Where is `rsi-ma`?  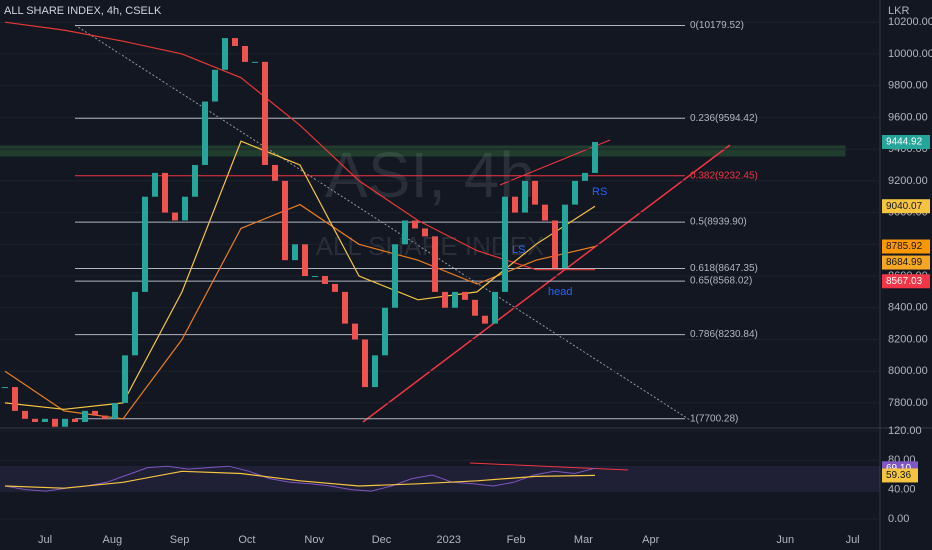
rsi-ma is located at coordinates (300, 479).